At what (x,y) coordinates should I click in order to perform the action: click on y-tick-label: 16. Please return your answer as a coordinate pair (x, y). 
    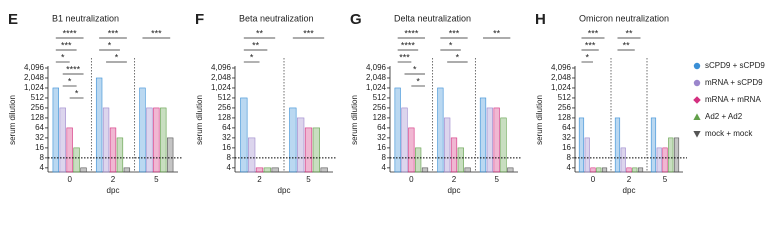
    Looking at the image, I should click on (381, 147).